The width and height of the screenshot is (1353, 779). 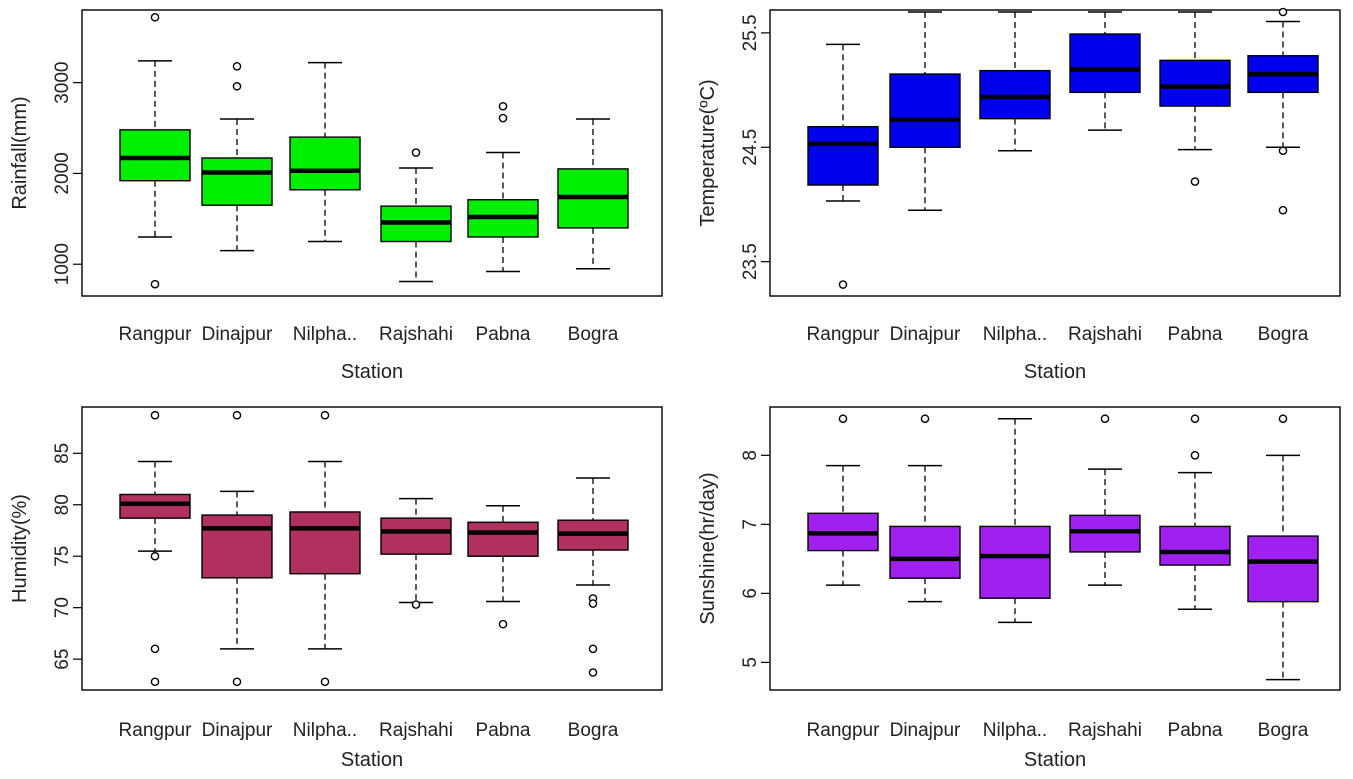 I want to click on rainfall-category-label: Bogra, so click(x=593, y=334).